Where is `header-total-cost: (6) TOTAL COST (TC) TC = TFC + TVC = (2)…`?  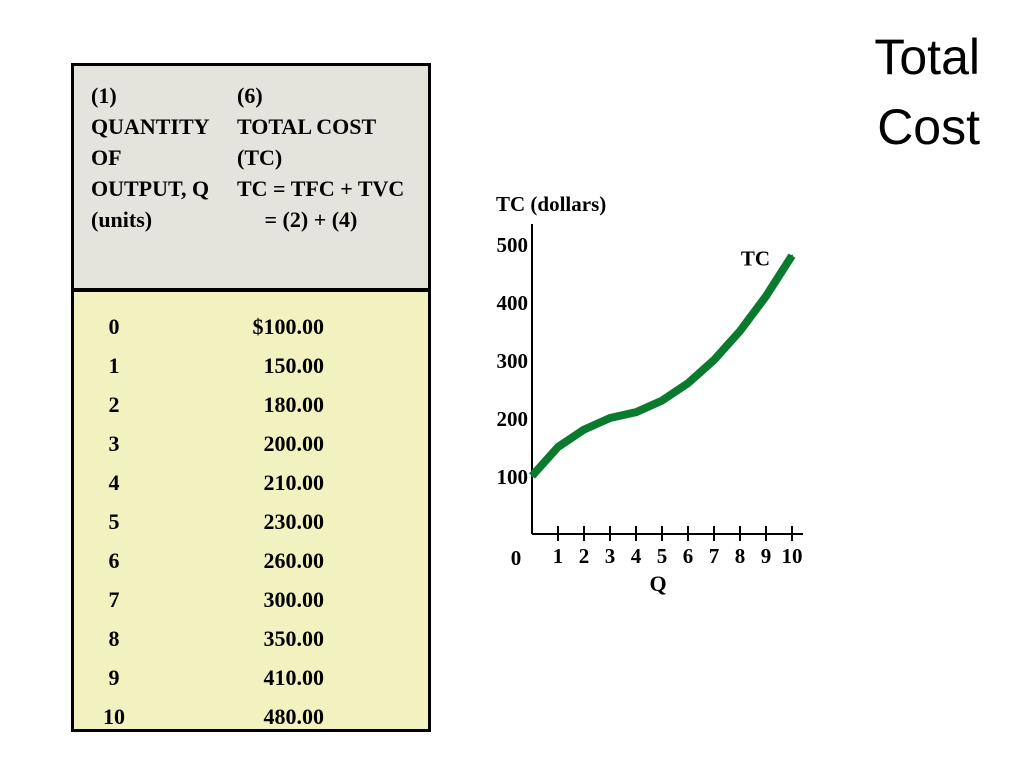
header-total-cost: (6) TOTAL COST (TC) TC = TFC + TVC = (2)… is located at coordinates (320, 157).